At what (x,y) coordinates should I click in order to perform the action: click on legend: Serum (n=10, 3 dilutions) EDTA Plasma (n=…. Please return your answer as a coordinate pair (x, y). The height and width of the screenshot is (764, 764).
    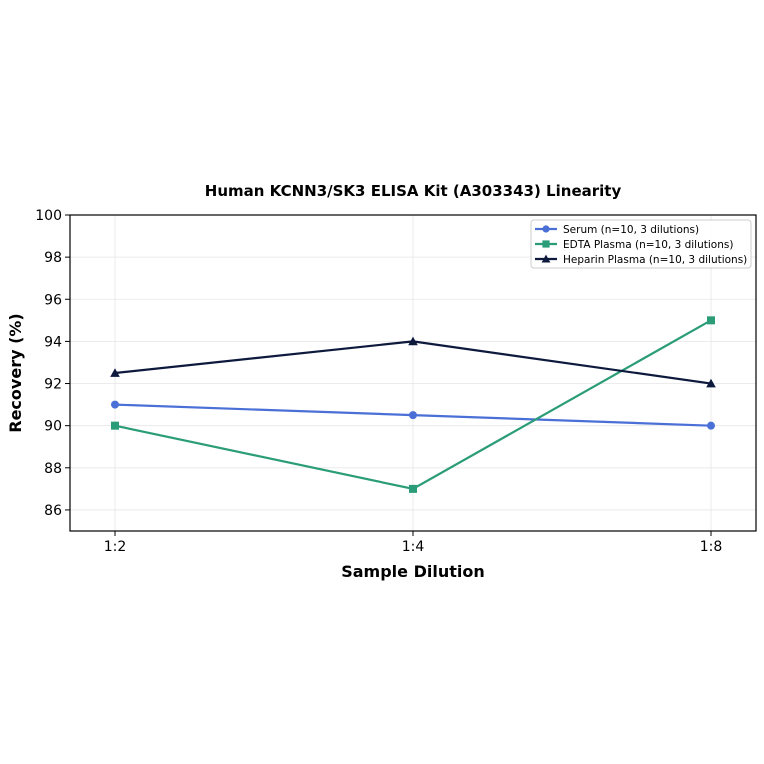
    Looking at the image, I should click on (641, 244).